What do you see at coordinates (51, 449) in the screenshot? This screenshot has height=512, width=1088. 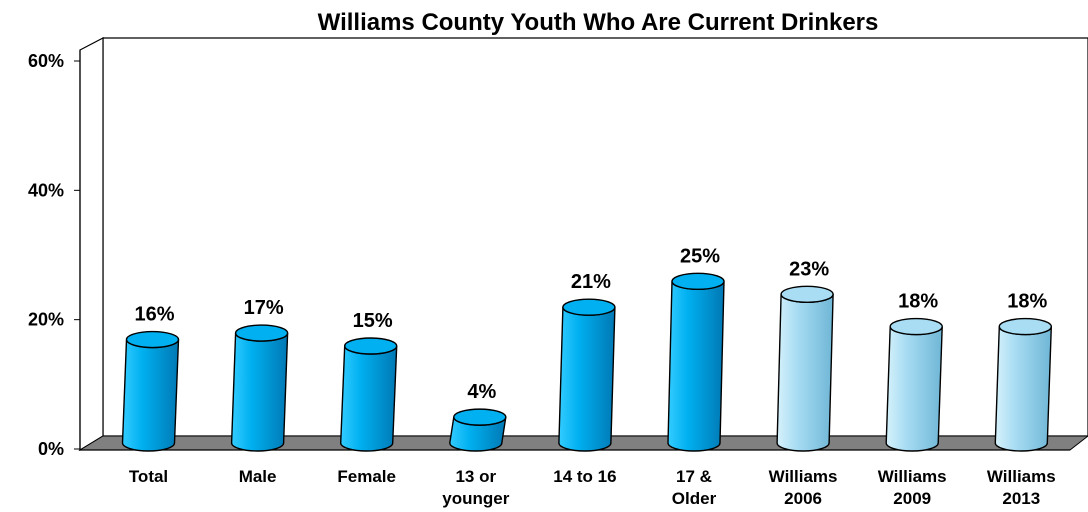 I see `y-tick-label: 0%` at bounding box center [51, 449].